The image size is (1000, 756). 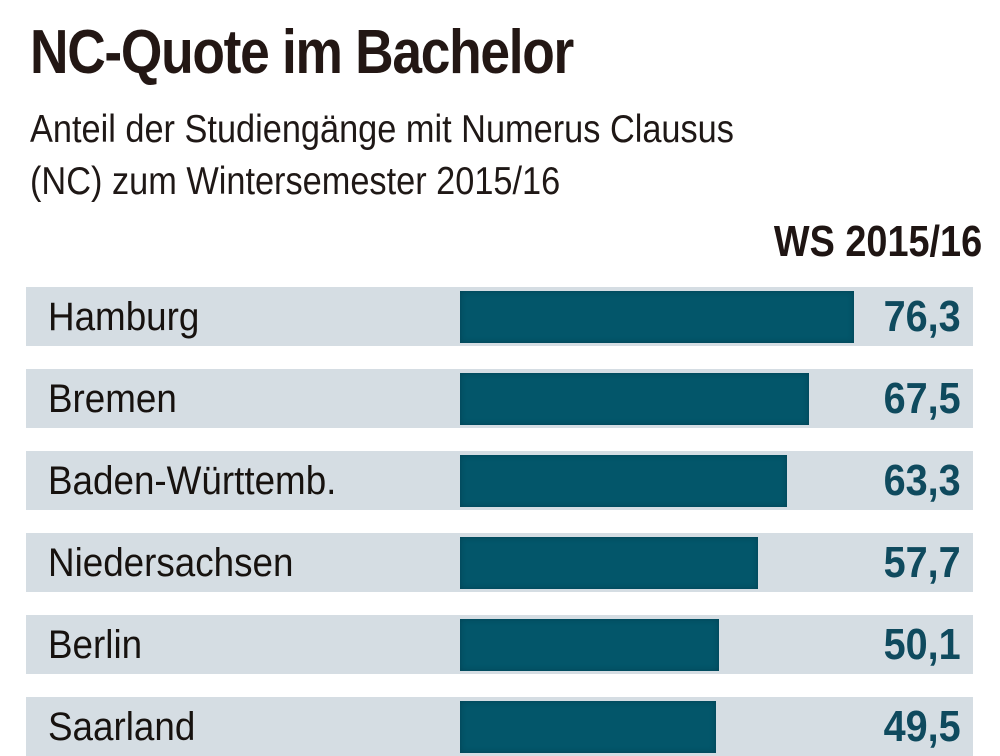 I want to click on row-value: 49,5, so click(x=922, y=726).